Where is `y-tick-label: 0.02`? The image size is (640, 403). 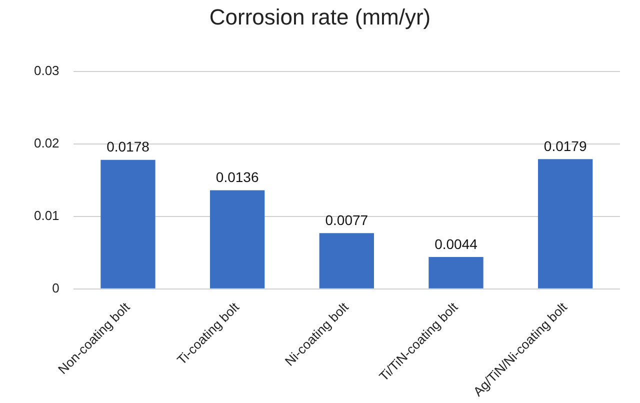 y-tick-label: 0.02 is located at coordinates (47, 142).